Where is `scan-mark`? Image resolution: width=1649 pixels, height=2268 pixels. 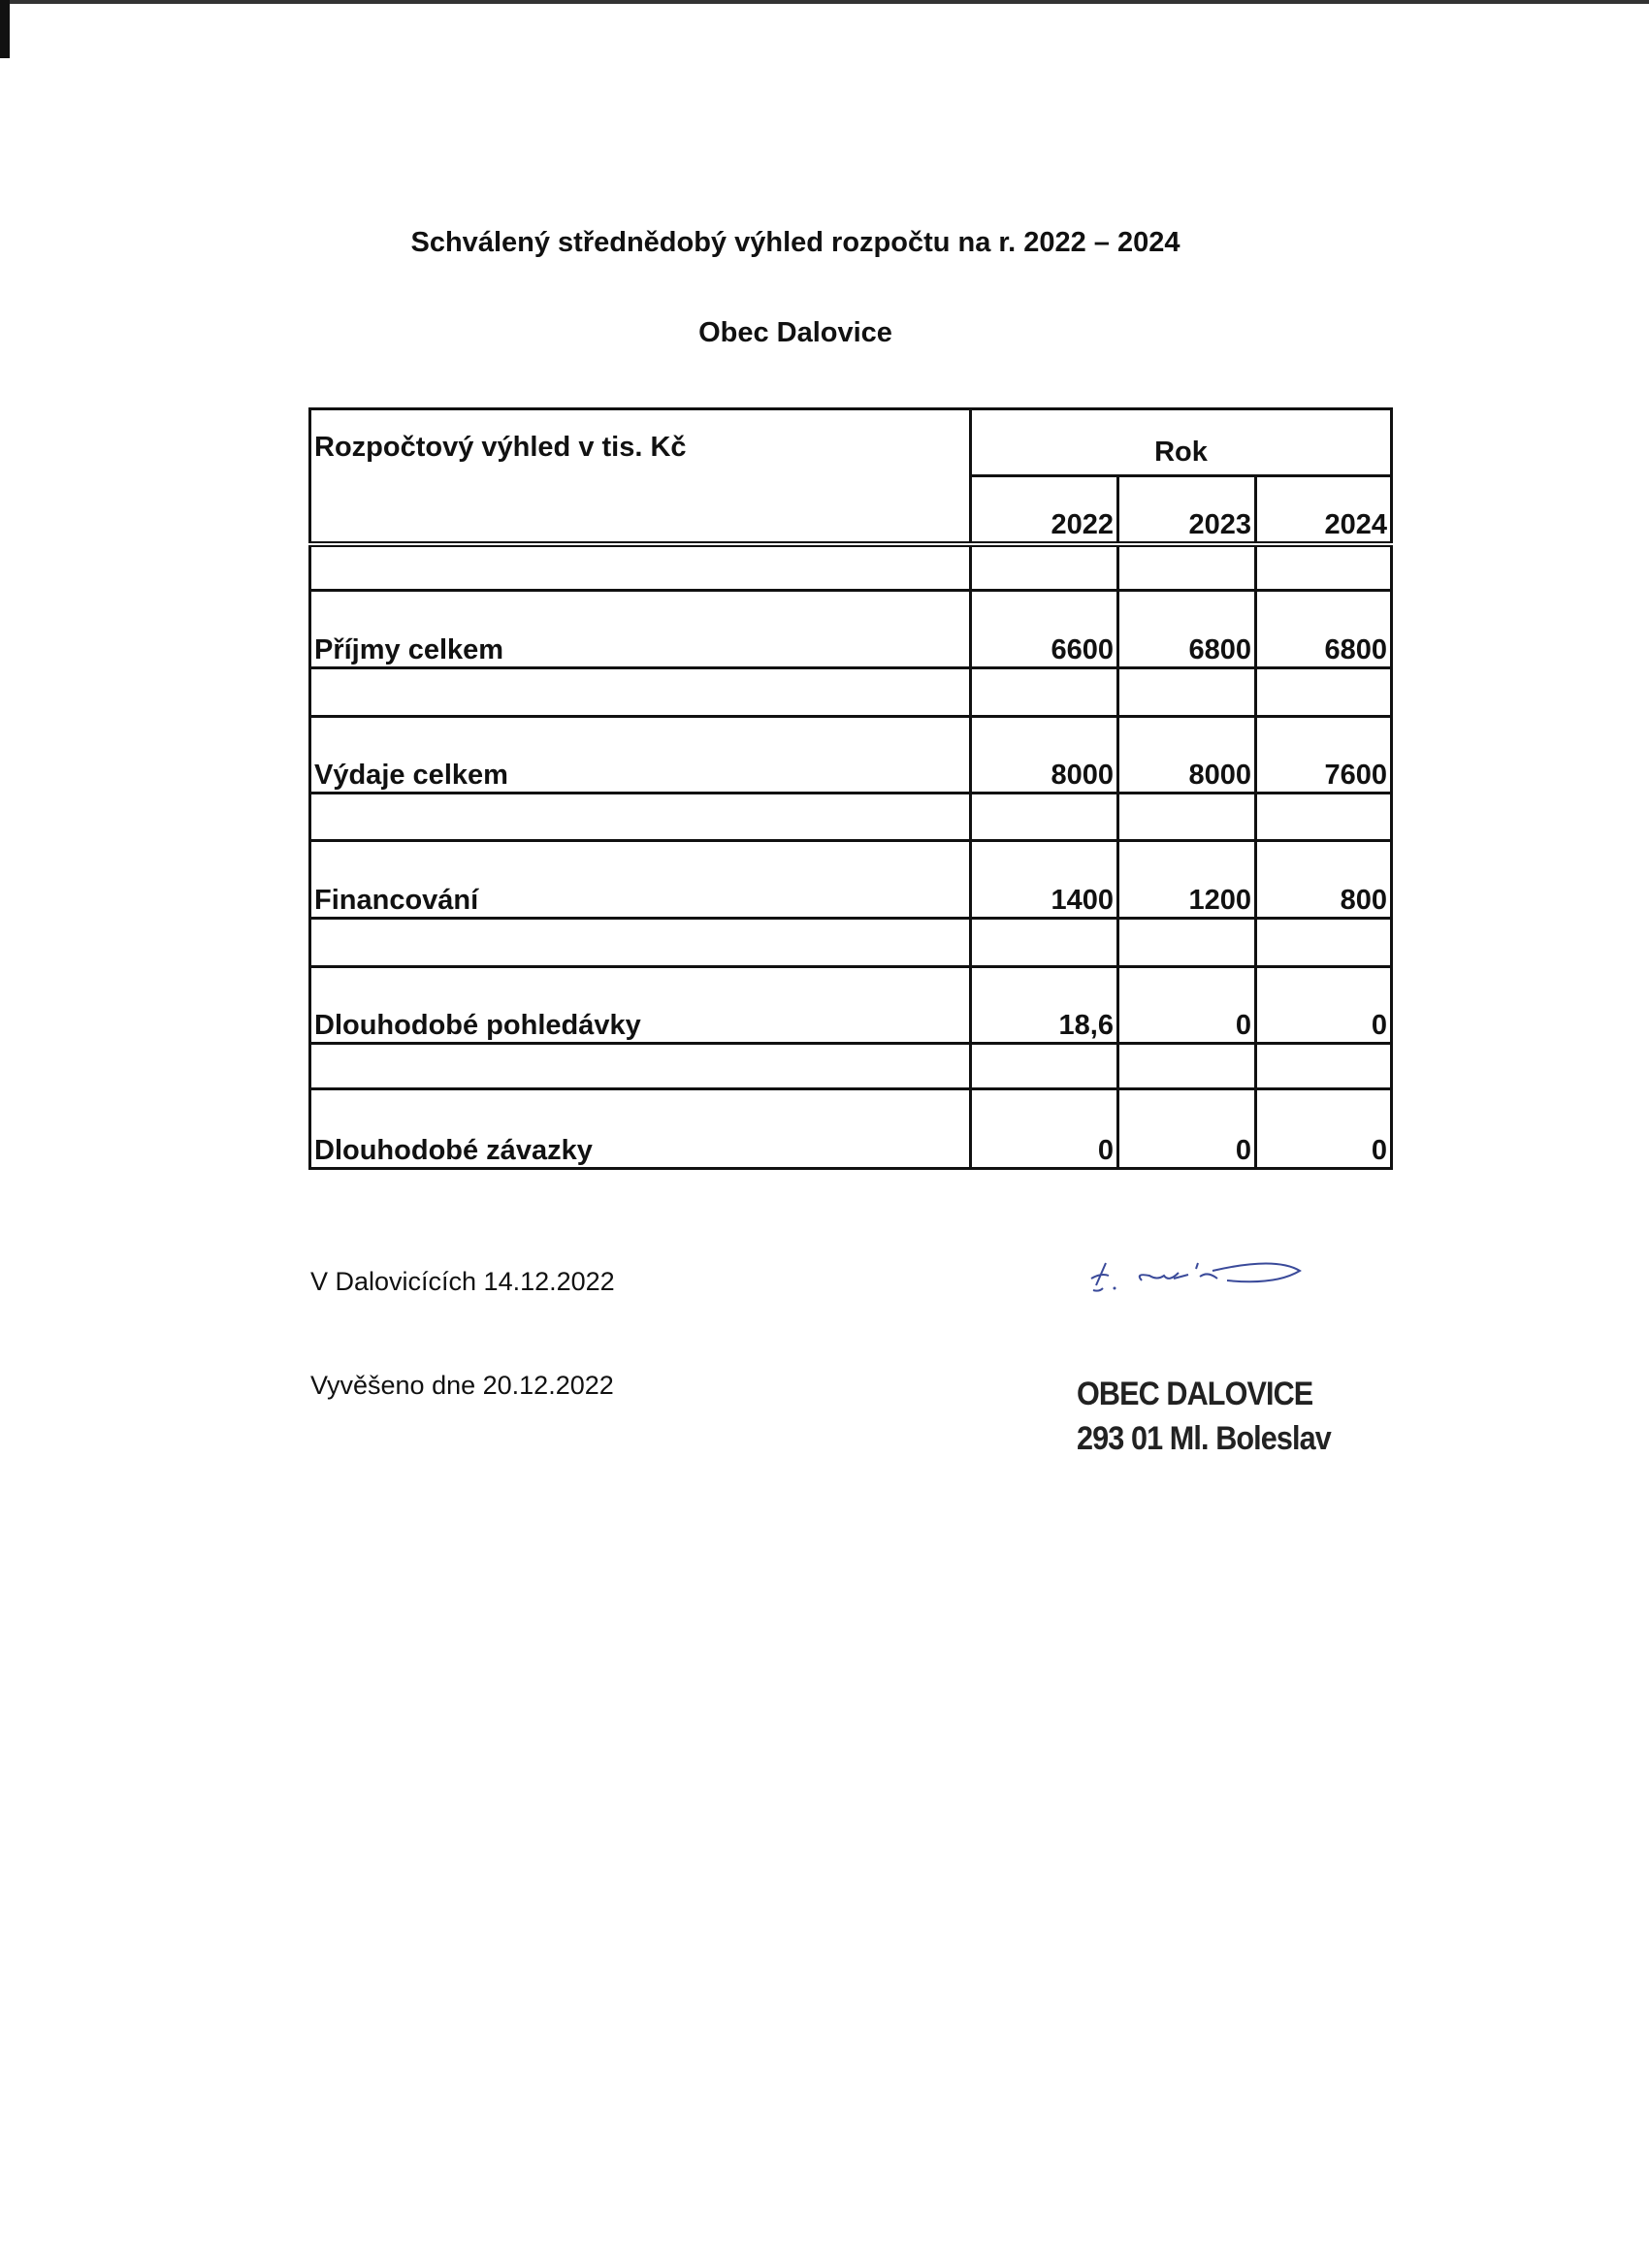
scan-mark is located at coordinates (5, 29).